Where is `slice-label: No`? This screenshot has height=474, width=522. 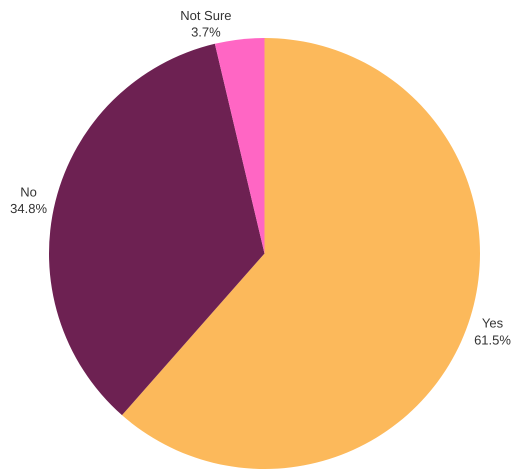
slice-label: No is located at coordinates (28, 192).